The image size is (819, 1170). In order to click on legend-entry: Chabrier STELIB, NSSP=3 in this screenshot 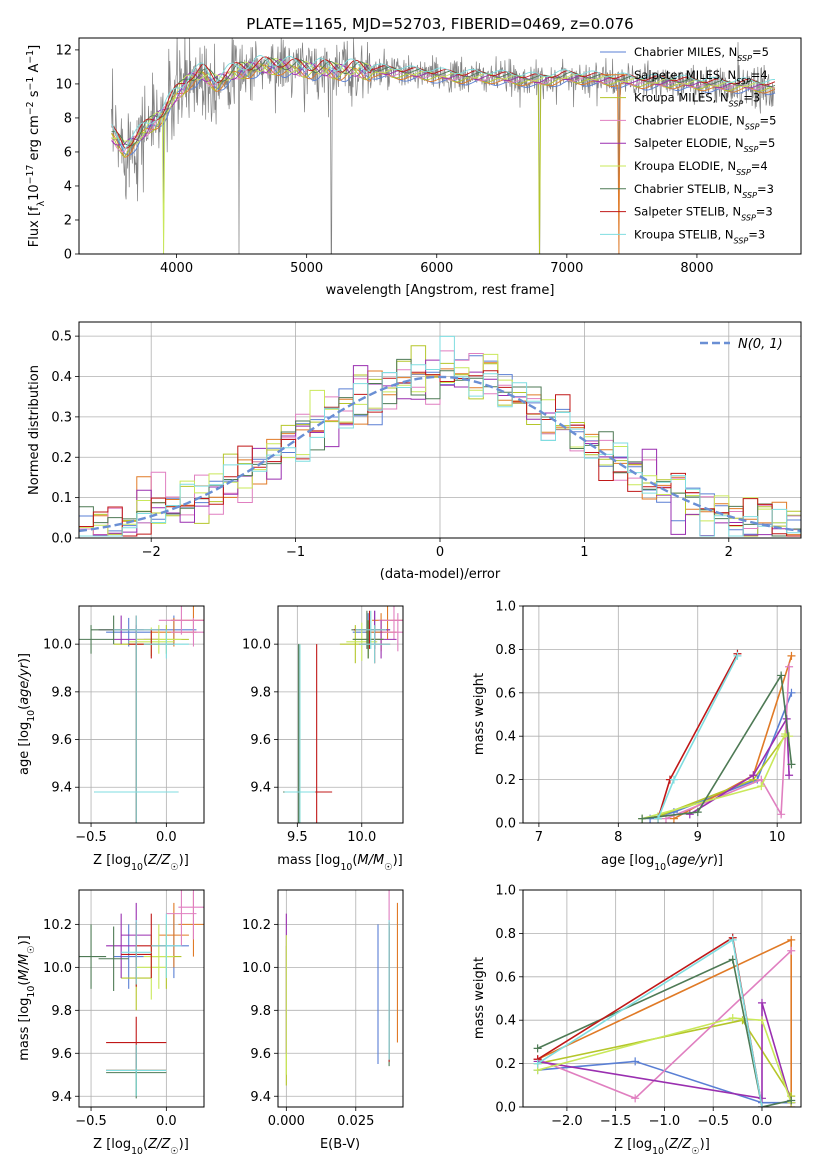, I will do `click(704, 191)`.